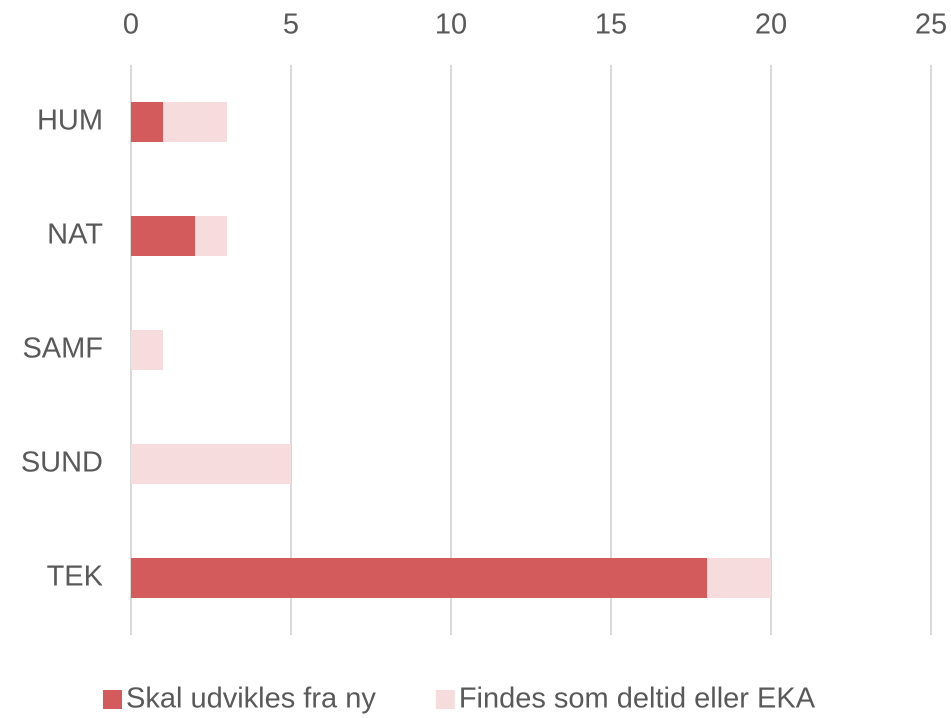 The height and width of the screenshot is (718, 951). Describe the element at coordinates (637, 699) in the screenshot. I see `legend-label: Findes som deltid eller EKA` at that location.